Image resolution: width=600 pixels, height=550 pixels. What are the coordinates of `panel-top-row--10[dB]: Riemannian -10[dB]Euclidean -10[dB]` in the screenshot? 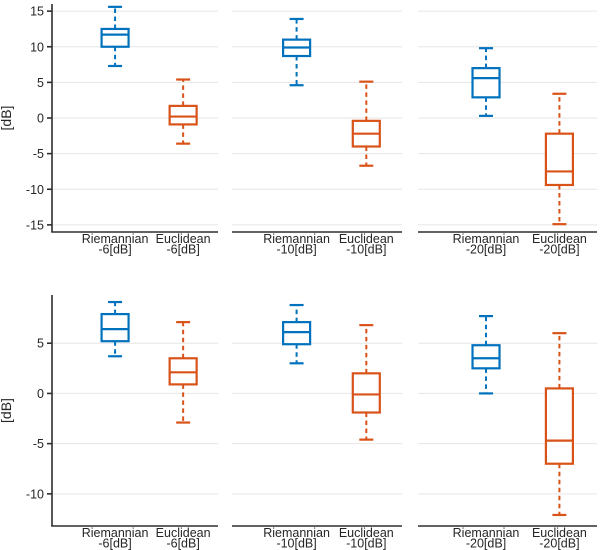 It's located at (317, 133).